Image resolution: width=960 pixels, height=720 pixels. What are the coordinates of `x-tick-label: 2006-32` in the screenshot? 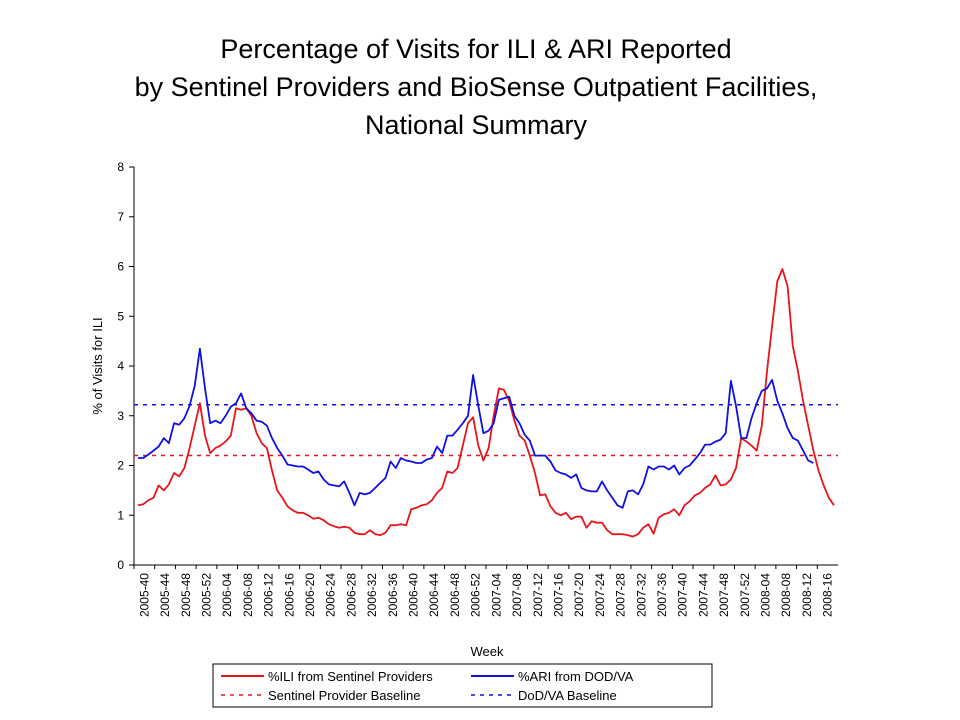 It's located at (372, 595).